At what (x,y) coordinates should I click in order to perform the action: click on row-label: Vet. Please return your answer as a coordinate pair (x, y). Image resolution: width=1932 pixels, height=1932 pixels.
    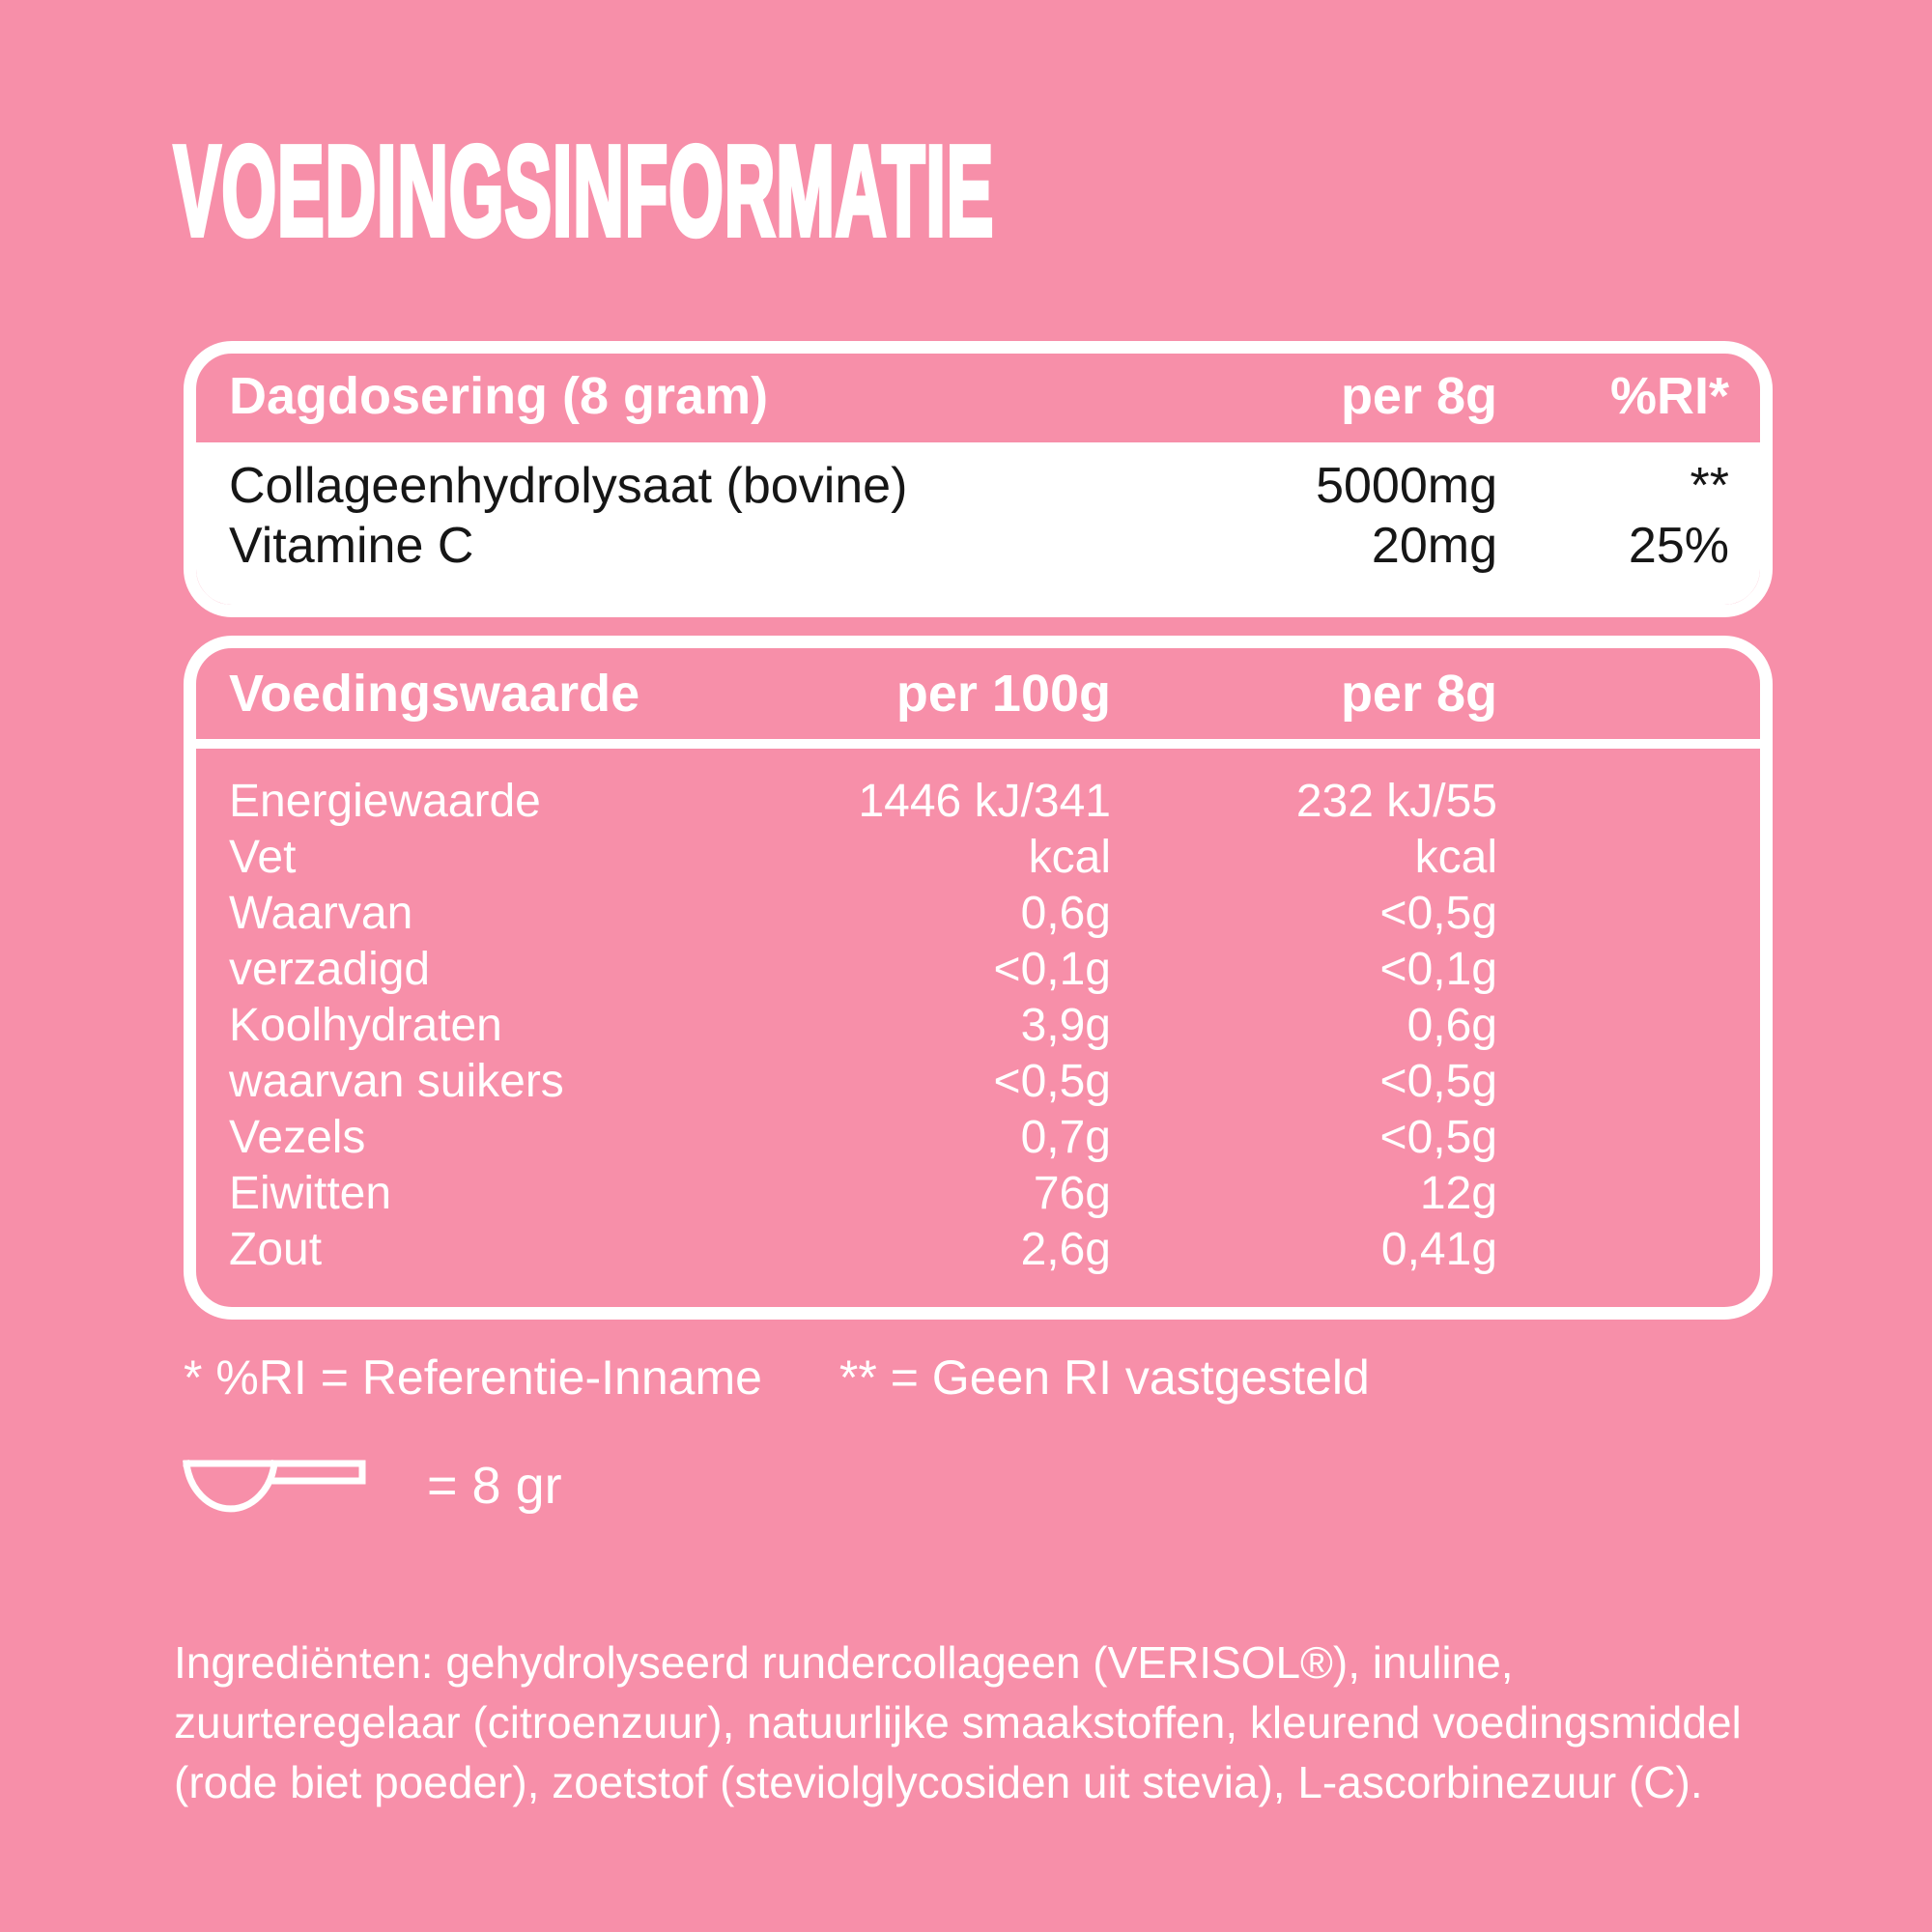
    Looking at the image, I should click on (263, 857).